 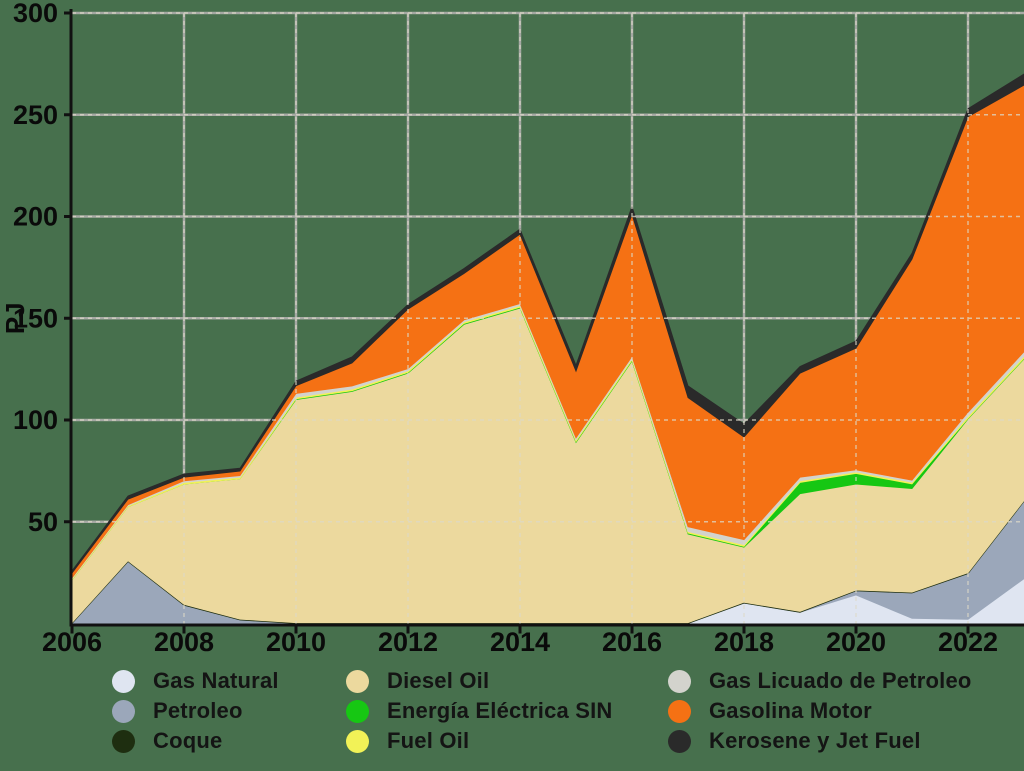 I want to click on legend-label: Gas Natural, so click(x=216, y=680).